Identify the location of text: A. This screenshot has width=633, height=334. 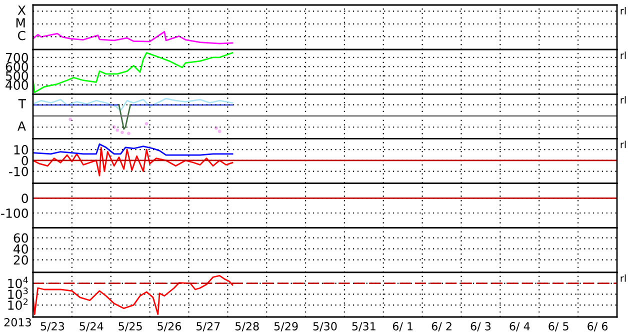
(22, 126).